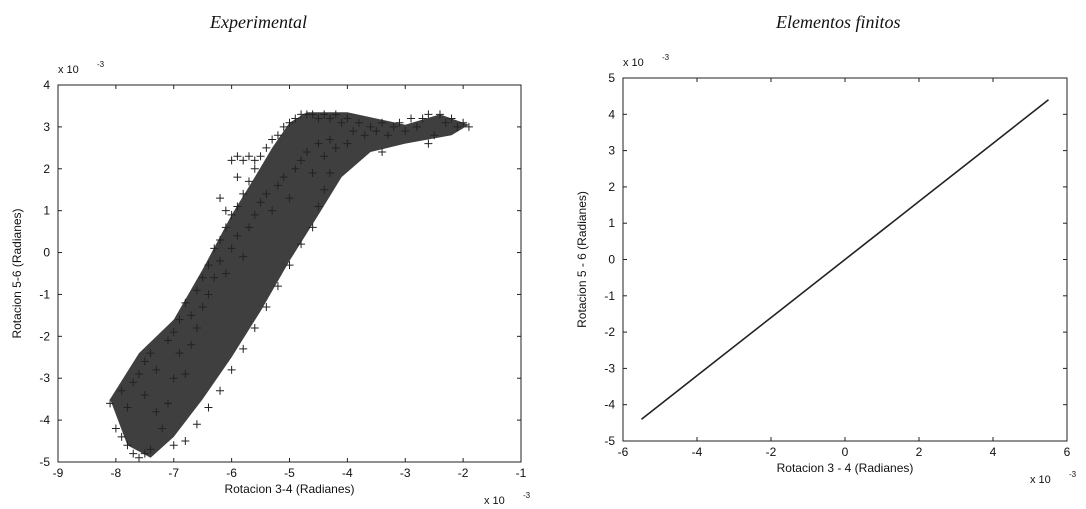 The width and height of the screenshot is (1086, 509). What do you see at coordinates (609, 441) in the screenshot?
I see `chart2-y-tick-label: -5` at bounding box center [609, 441].